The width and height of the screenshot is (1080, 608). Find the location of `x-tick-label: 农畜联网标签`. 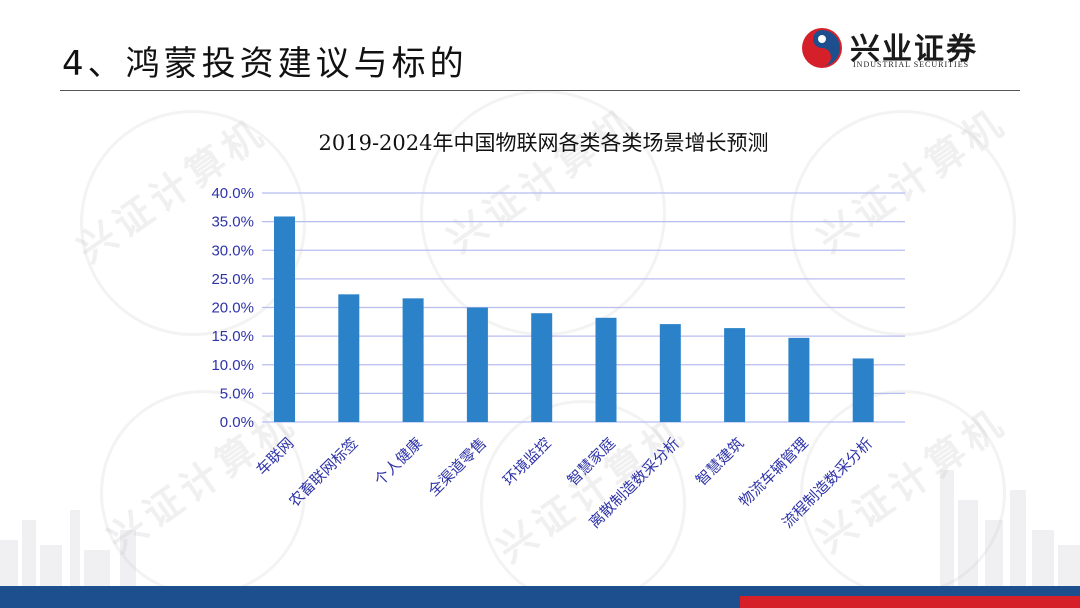

x-tick-label: 农畜联网标签 is located at coordinates (323, 472).